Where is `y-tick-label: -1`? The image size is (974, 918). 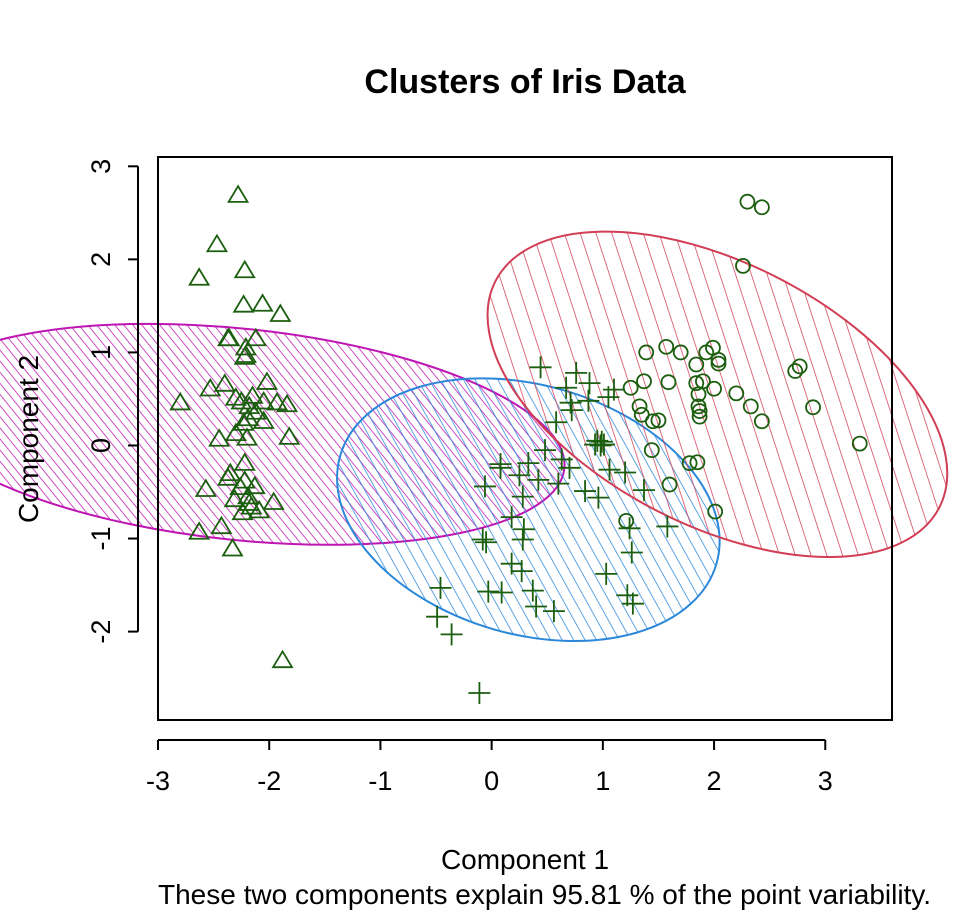 y-tick-label: -1 is located at coordinates (101, 539).